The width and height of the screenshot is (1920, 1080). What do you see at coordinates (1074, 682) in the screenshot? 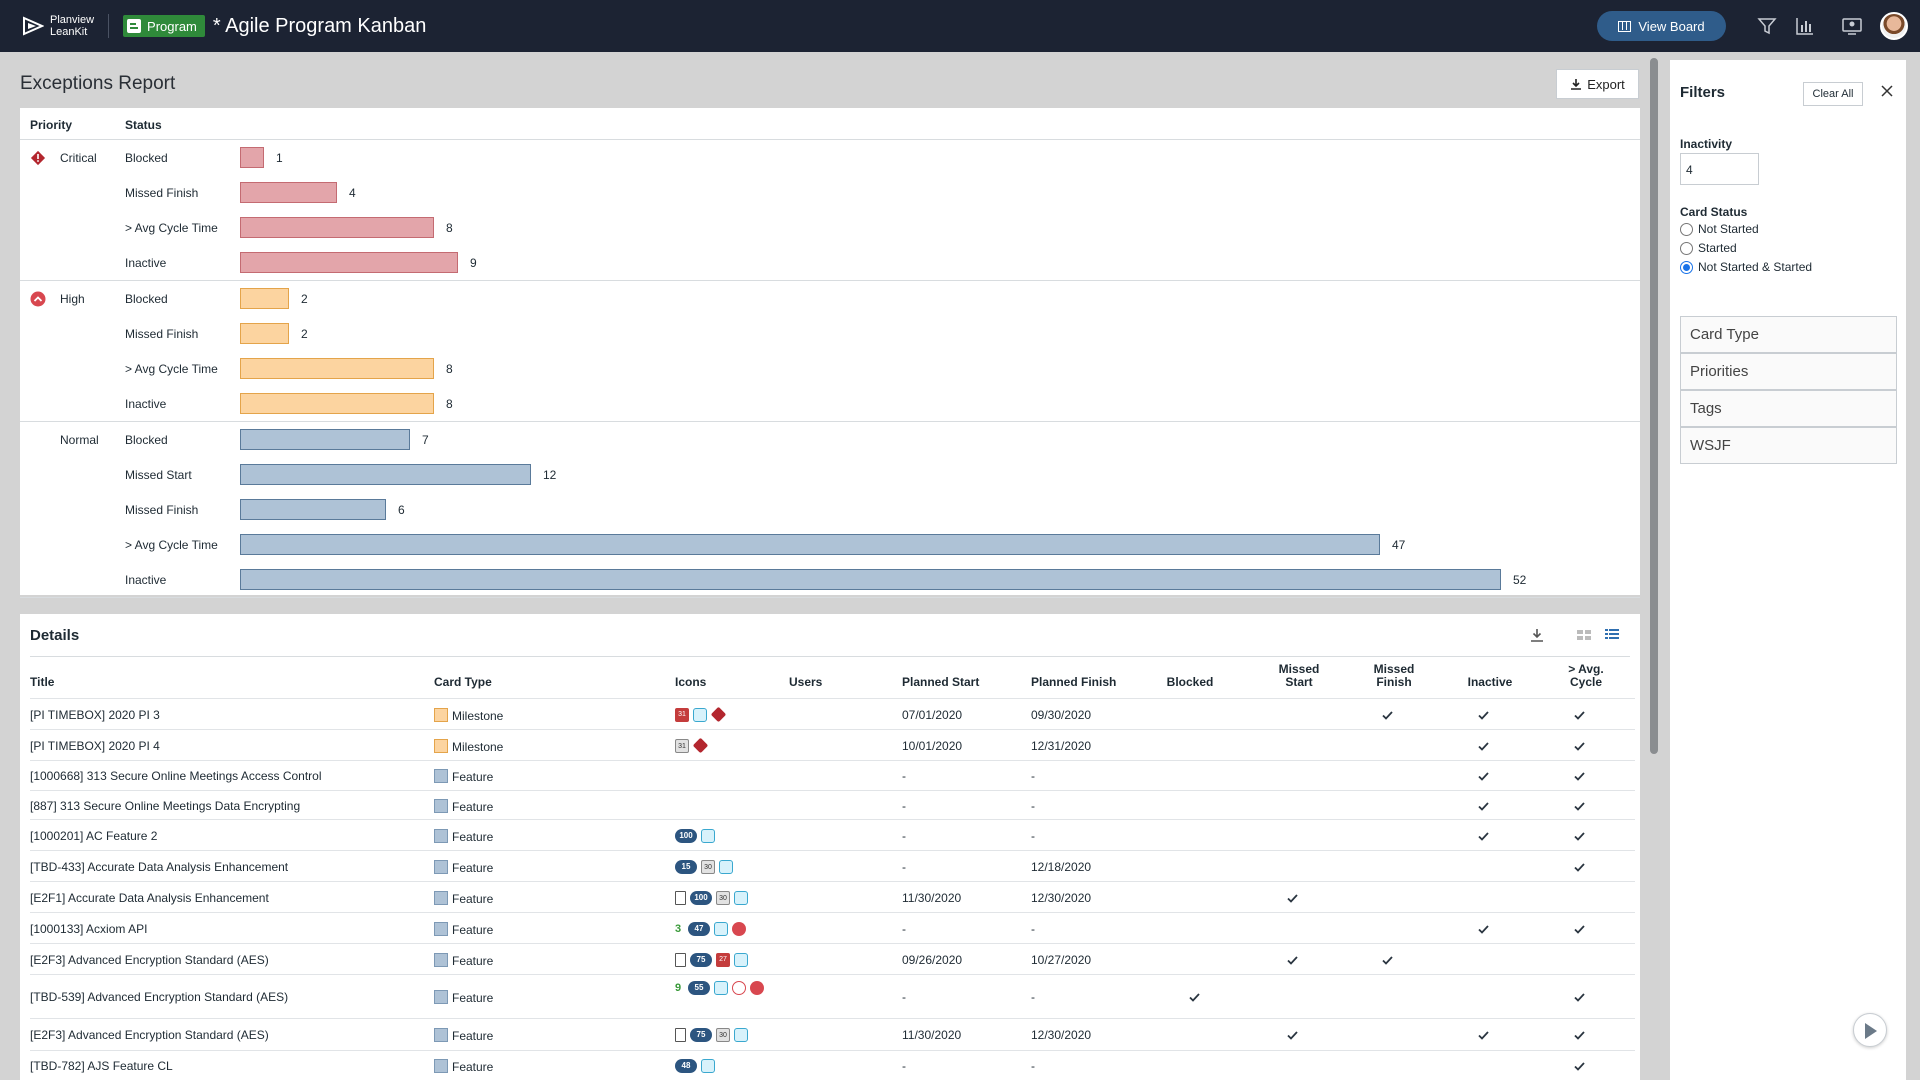
I see `th-planned-finish: Planned Finish` at bounding box center [1074, 682].